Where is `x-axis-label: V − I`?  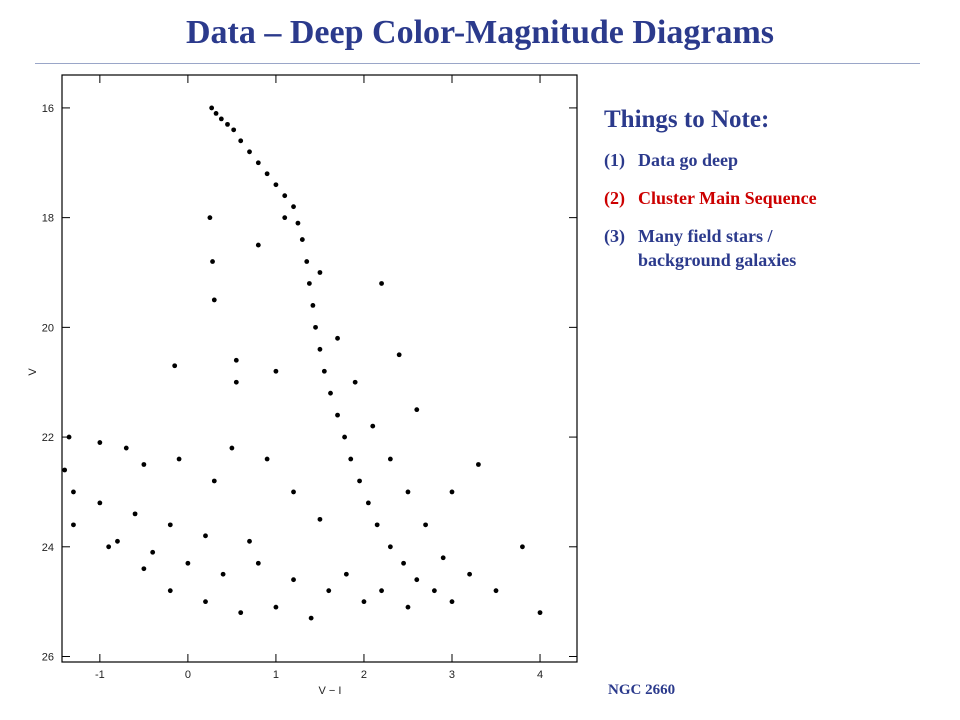 x-axis-label: V − I is located at coordinates (330, 691).